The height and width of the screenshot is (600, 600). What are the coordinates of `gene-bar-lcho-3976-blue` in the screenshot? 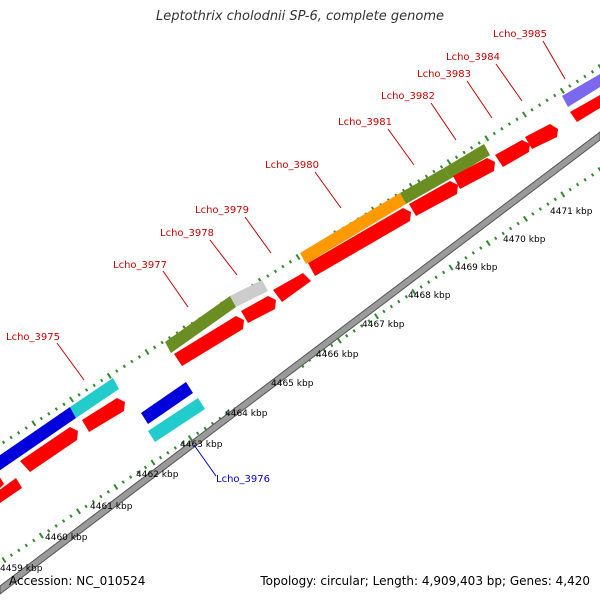 It's located at (167, 403).